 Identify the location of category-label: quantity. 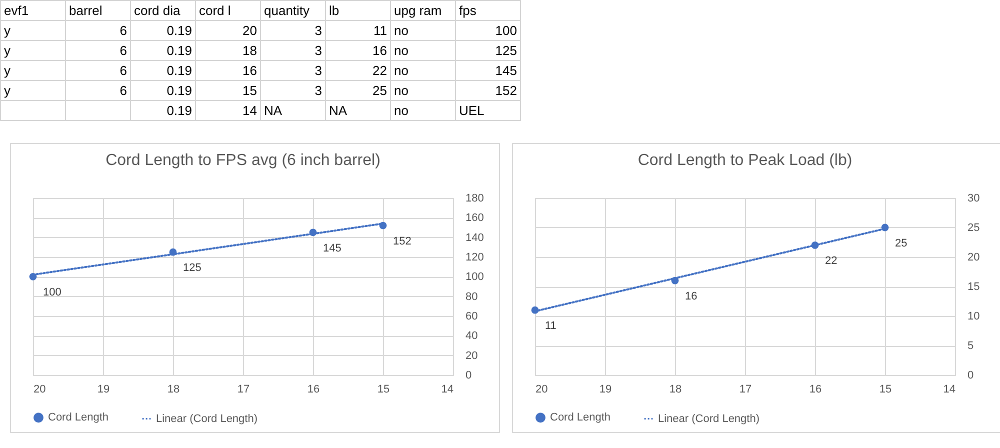
(293, 10).